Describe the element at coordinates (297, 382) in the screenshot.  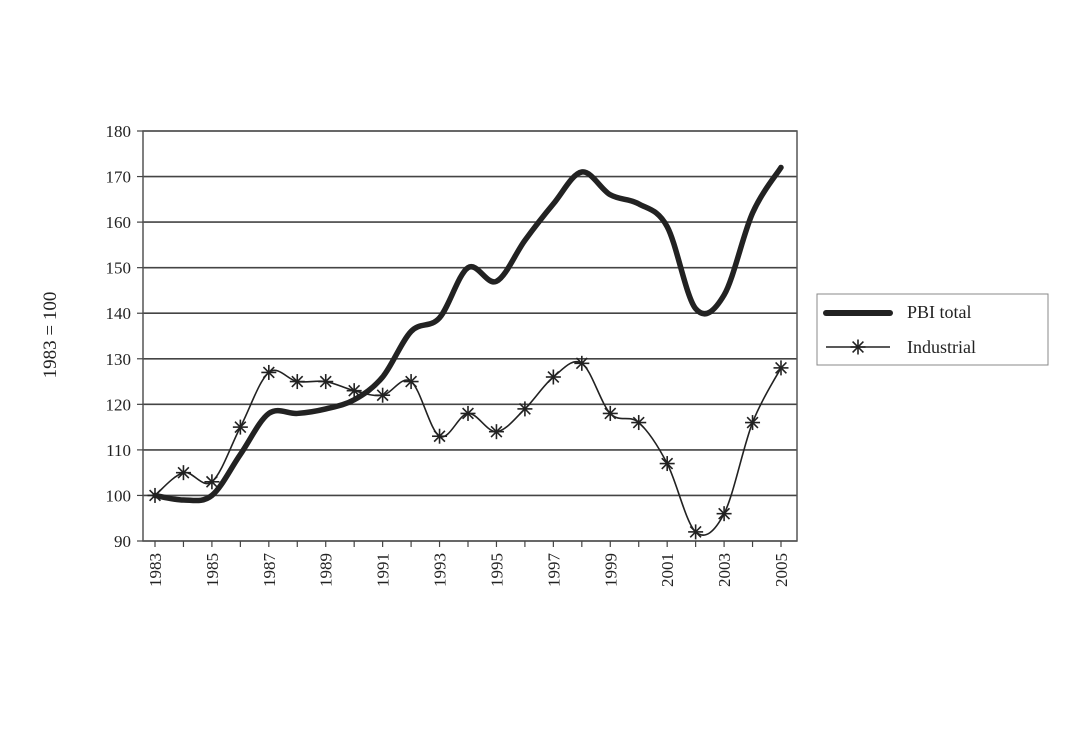
I see `marker-industrial-1988` at that location.